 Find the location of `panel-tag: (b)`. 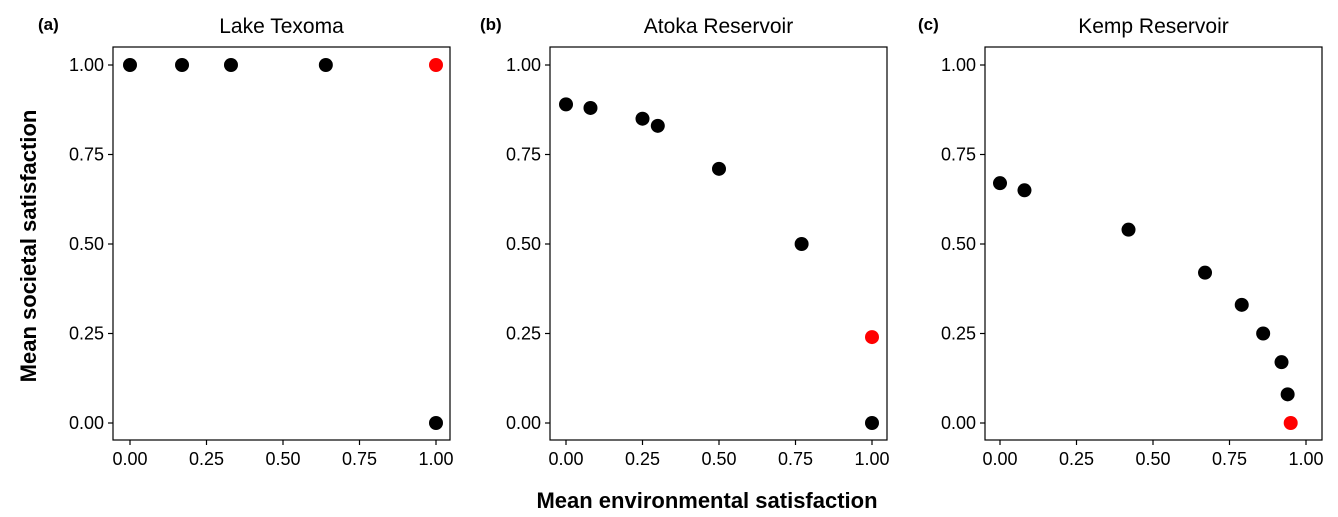

panel-tag: (b) is located at coordinates (491, 24).